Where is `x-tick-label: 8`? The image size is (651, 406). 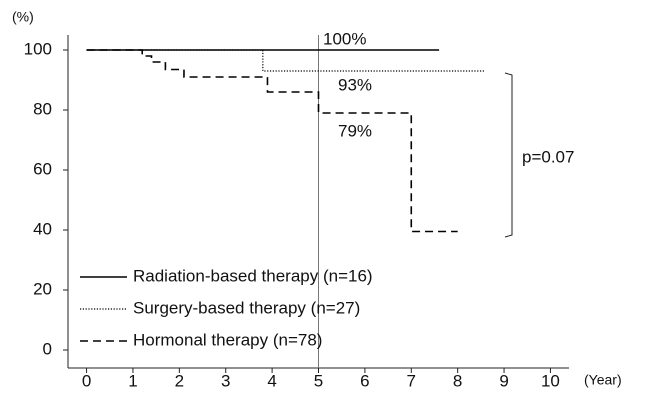
x-tick-label: 8 is located at coordinates (457, 380).